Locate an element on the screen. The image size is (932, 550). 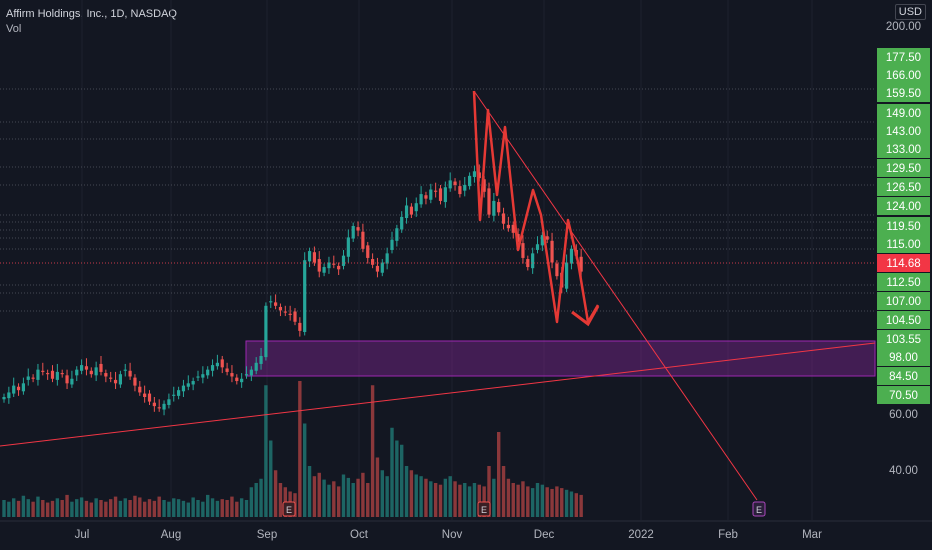
earnings-marker-0: E is located at coordinates (289, 509).